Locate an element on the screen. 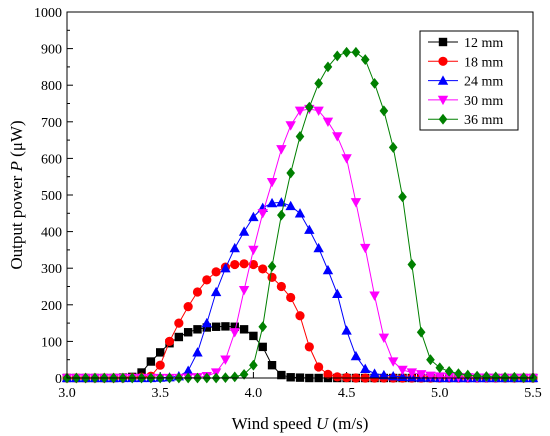 This screenshot has height=436, width=550. x-tick-label: 3.0 is located at coordinates (67, 393).